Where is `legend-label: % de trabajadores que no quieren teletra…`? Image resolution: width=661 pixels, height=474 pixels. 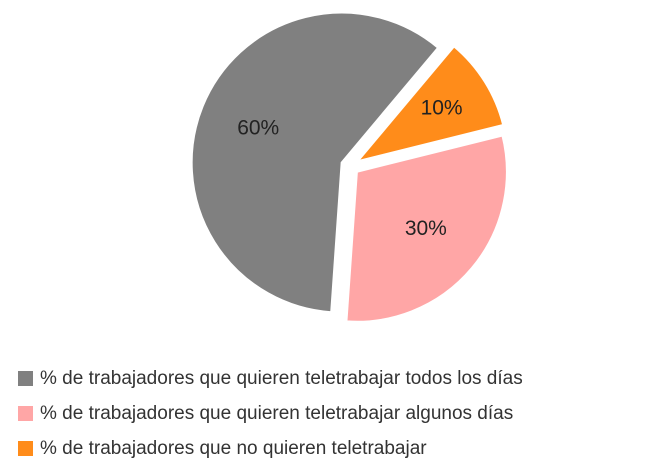
legend-label: % de trabajadores que no quieren teletra… is located at coordinates (233, 448).